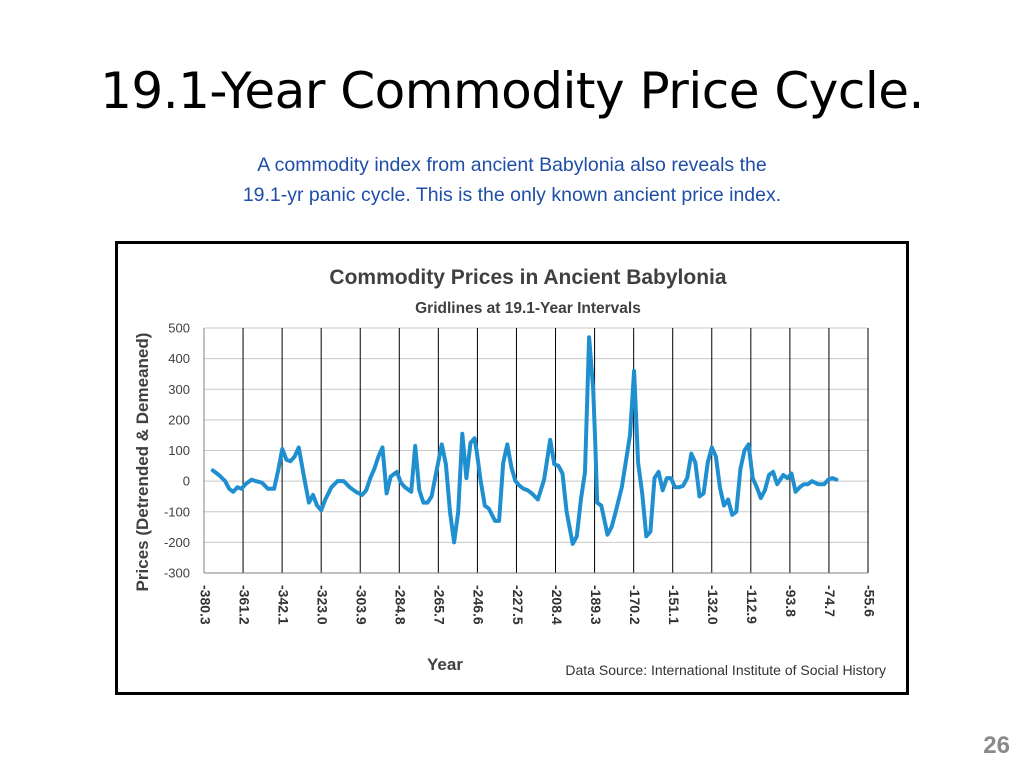  I want to click on x-tick-label: -284.8, so click(401, 605).